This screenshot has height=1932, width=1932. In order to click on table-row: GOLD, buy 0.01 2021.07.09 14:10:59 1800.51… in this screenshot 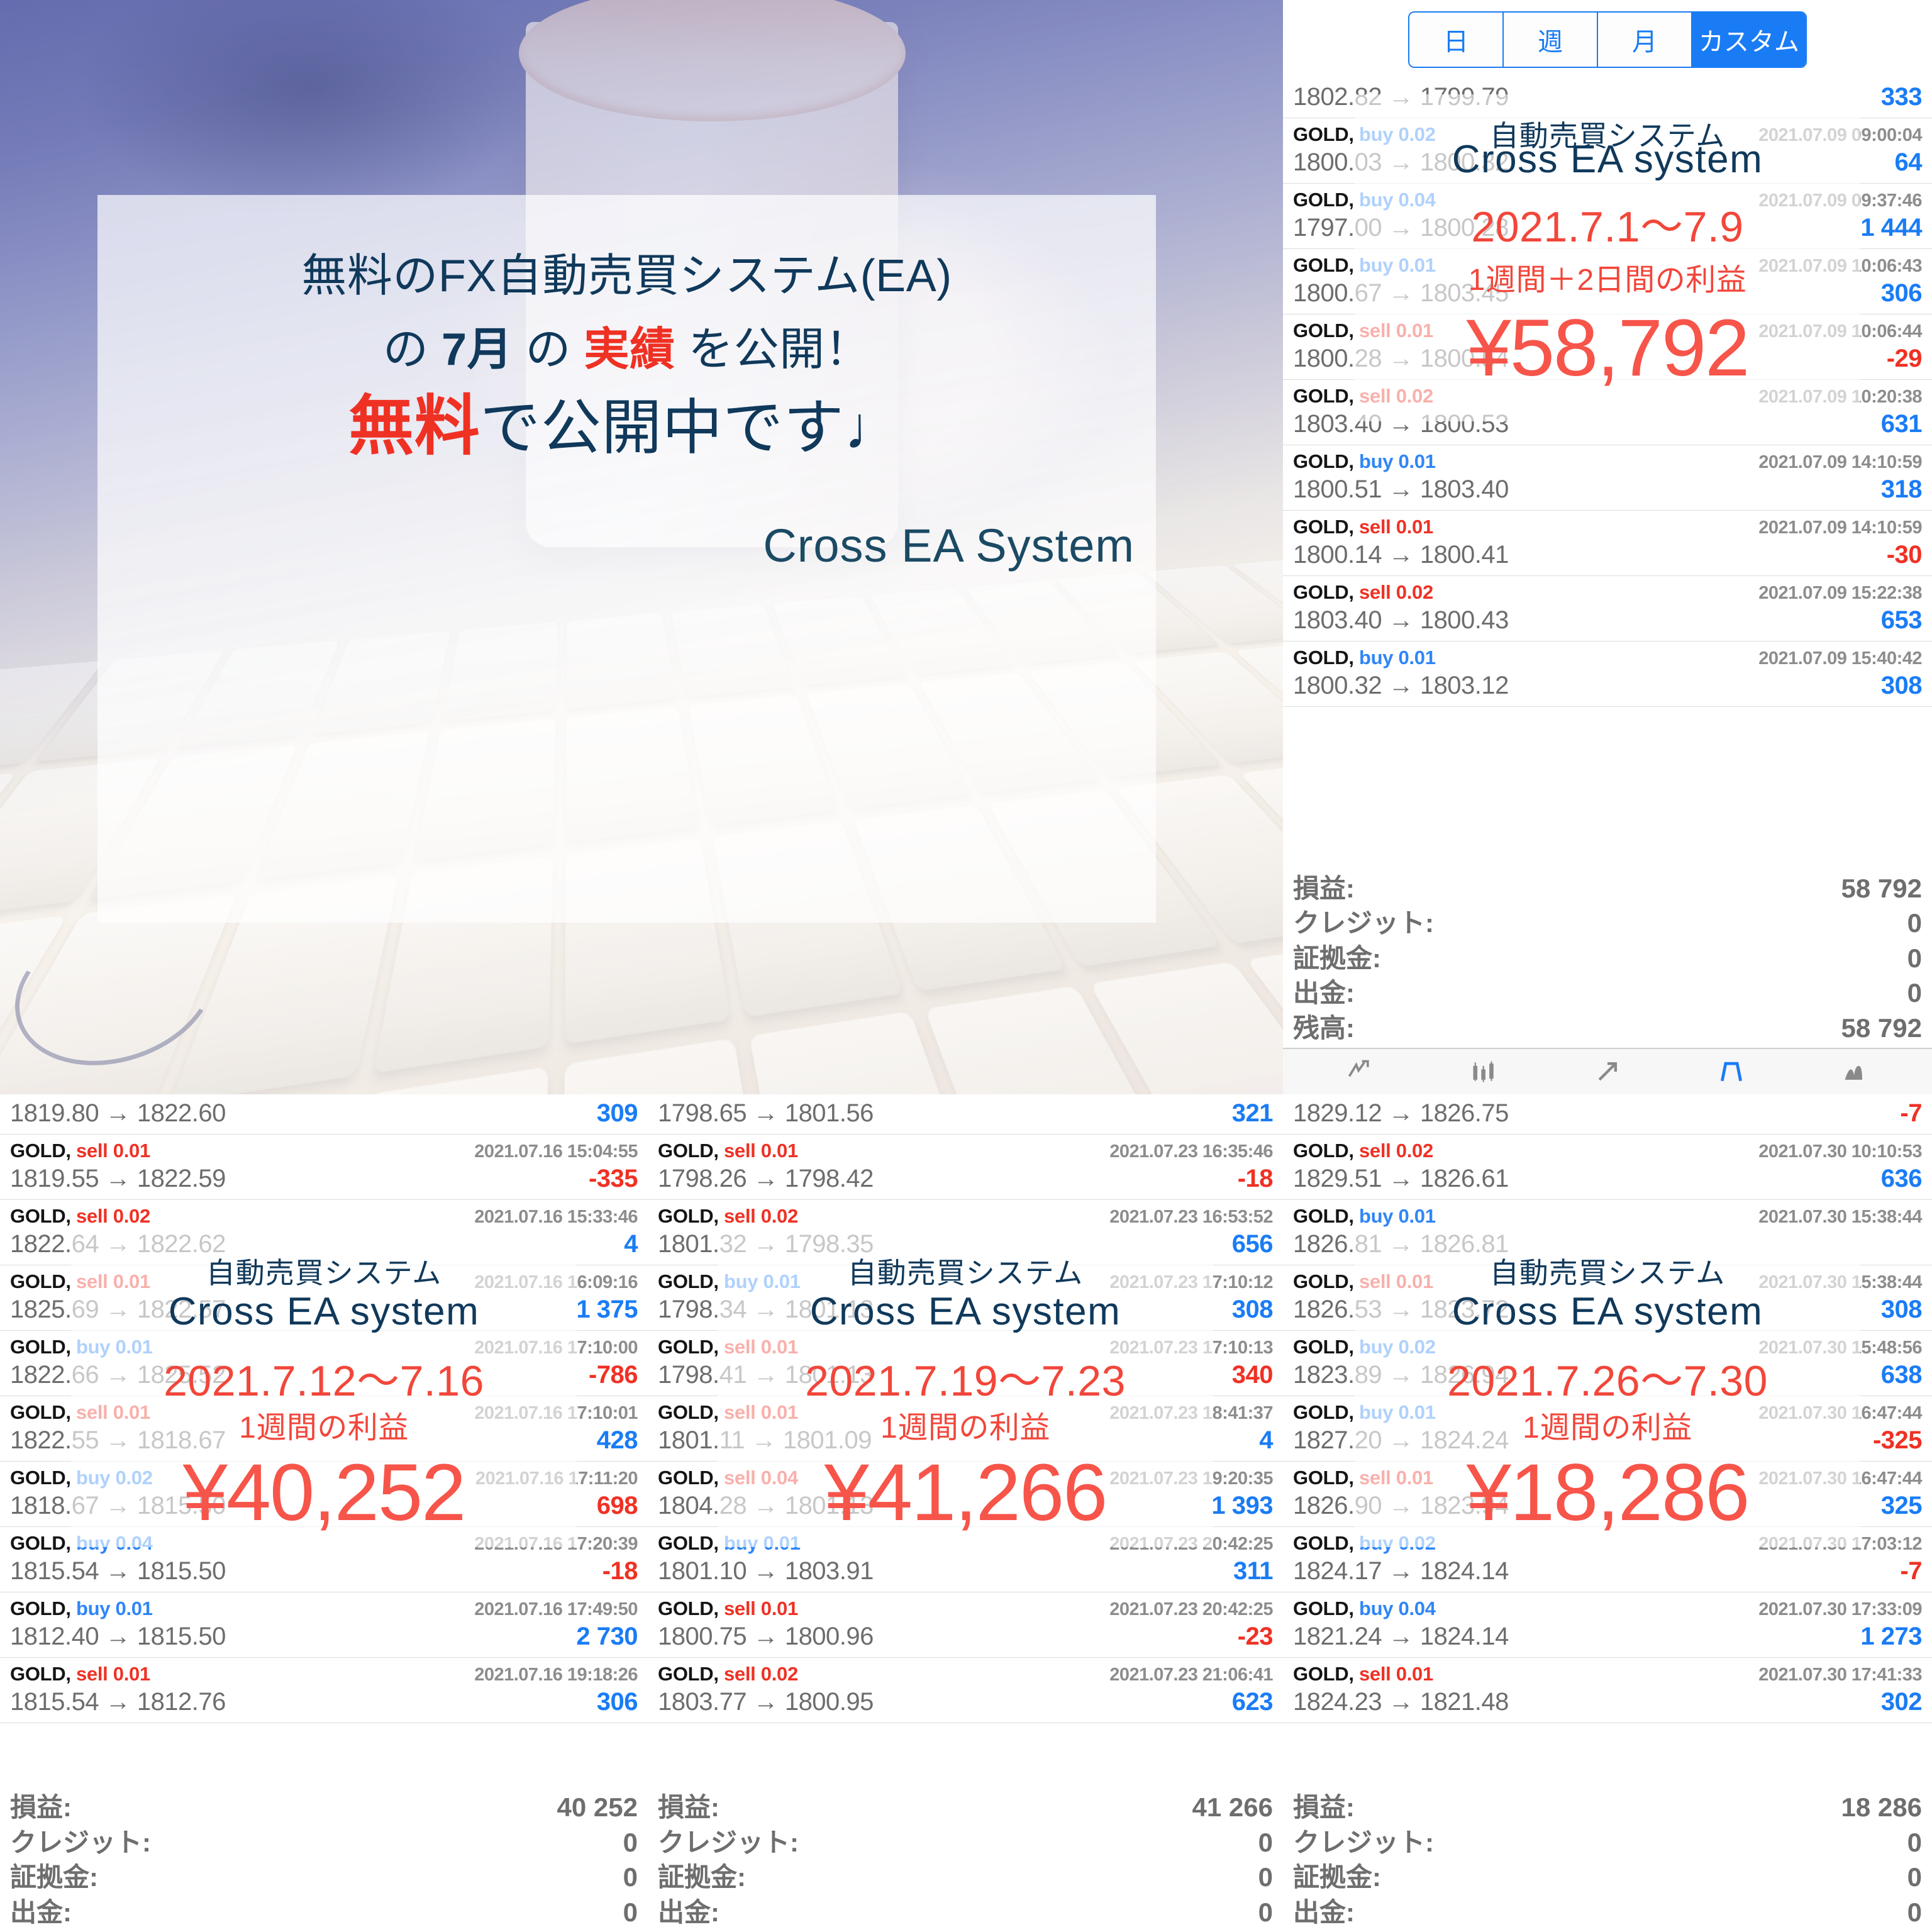, I will do `click(1607, 478)`.